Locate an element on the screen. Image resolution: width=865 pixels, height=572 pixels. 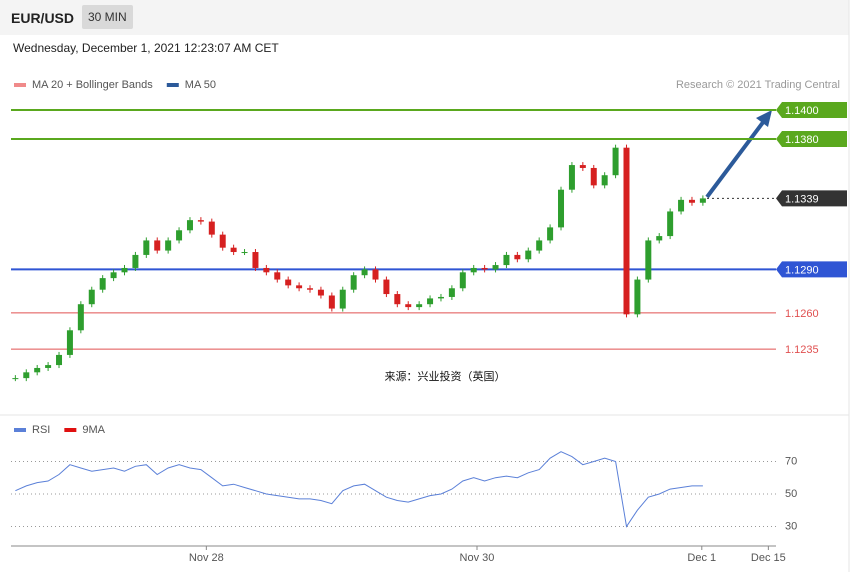
interval-button: 30 MIN is located at coordinates (107, 17).